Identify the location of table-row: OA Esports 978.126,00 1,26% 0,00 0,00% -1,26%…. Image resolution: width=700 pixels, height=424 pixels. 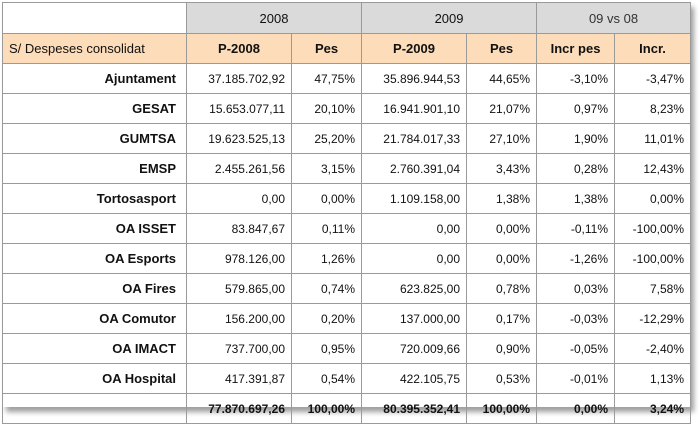
(347, 258).